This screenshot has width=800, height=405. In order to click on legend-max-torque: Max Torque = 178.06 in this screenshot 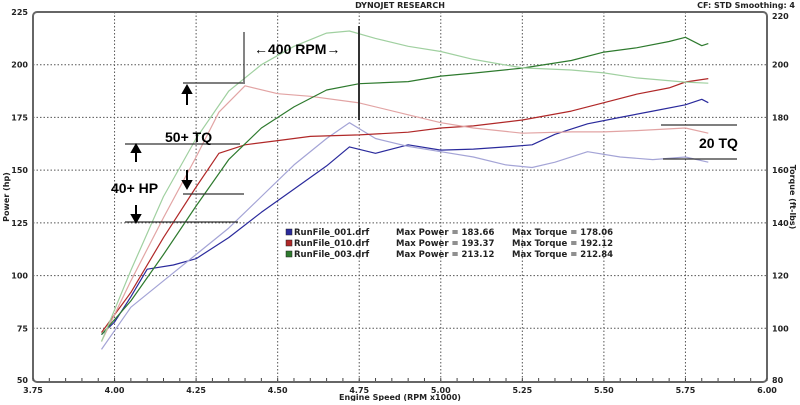, I will do `click(562, 233)`.